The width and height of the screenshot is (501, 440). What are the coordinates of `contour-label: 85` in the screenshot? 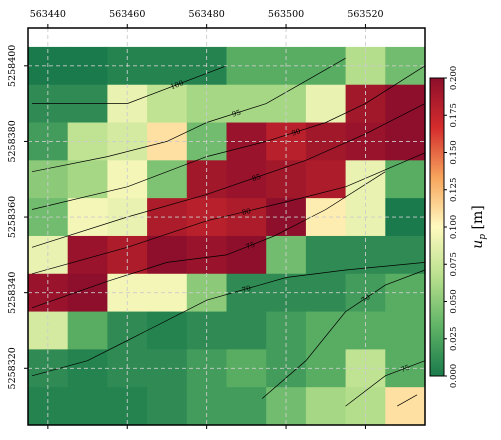 It's located at (256, 178).